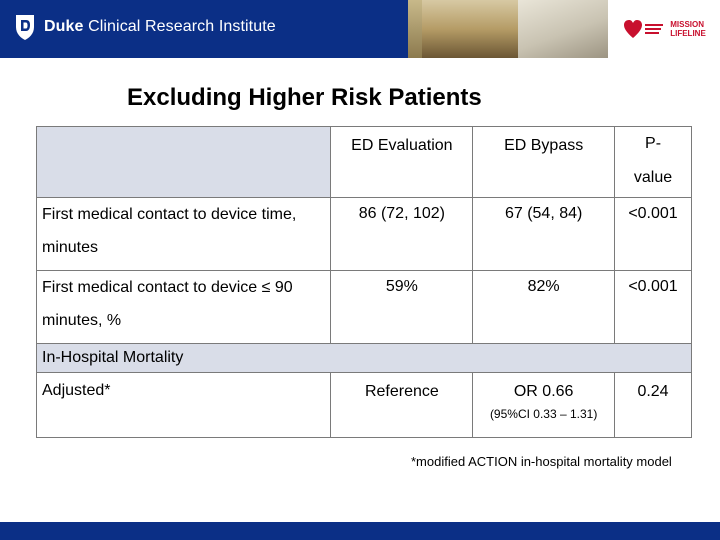 The image size is (720, 540). What do you see at coordinates (179, 26) in the screenshot?
I see `brand-rest: Clinical Research Institute` at bounding box center [179, 26].